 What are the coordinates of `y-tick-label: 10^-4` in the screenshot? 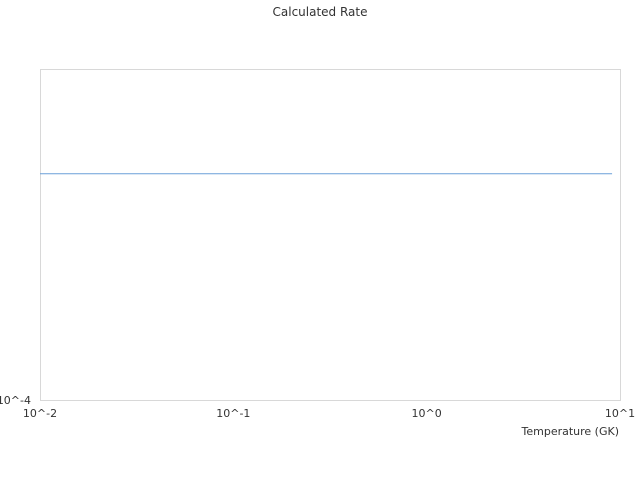 It's located at (15, 400).